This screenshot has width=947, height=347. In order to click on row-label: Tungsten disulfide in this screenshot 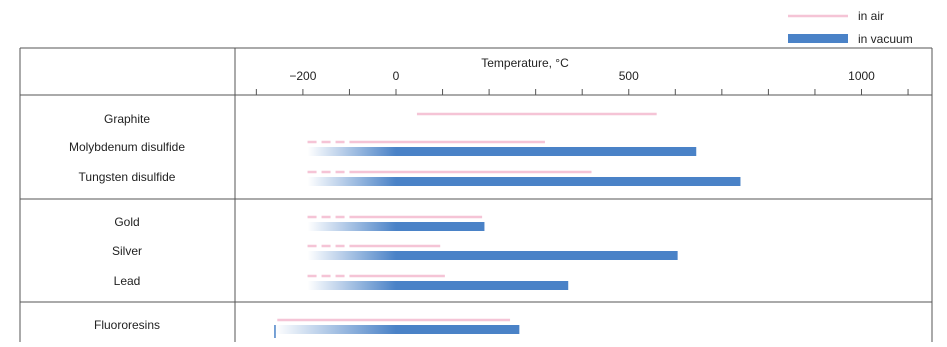, I will do `click(127, 177)`.